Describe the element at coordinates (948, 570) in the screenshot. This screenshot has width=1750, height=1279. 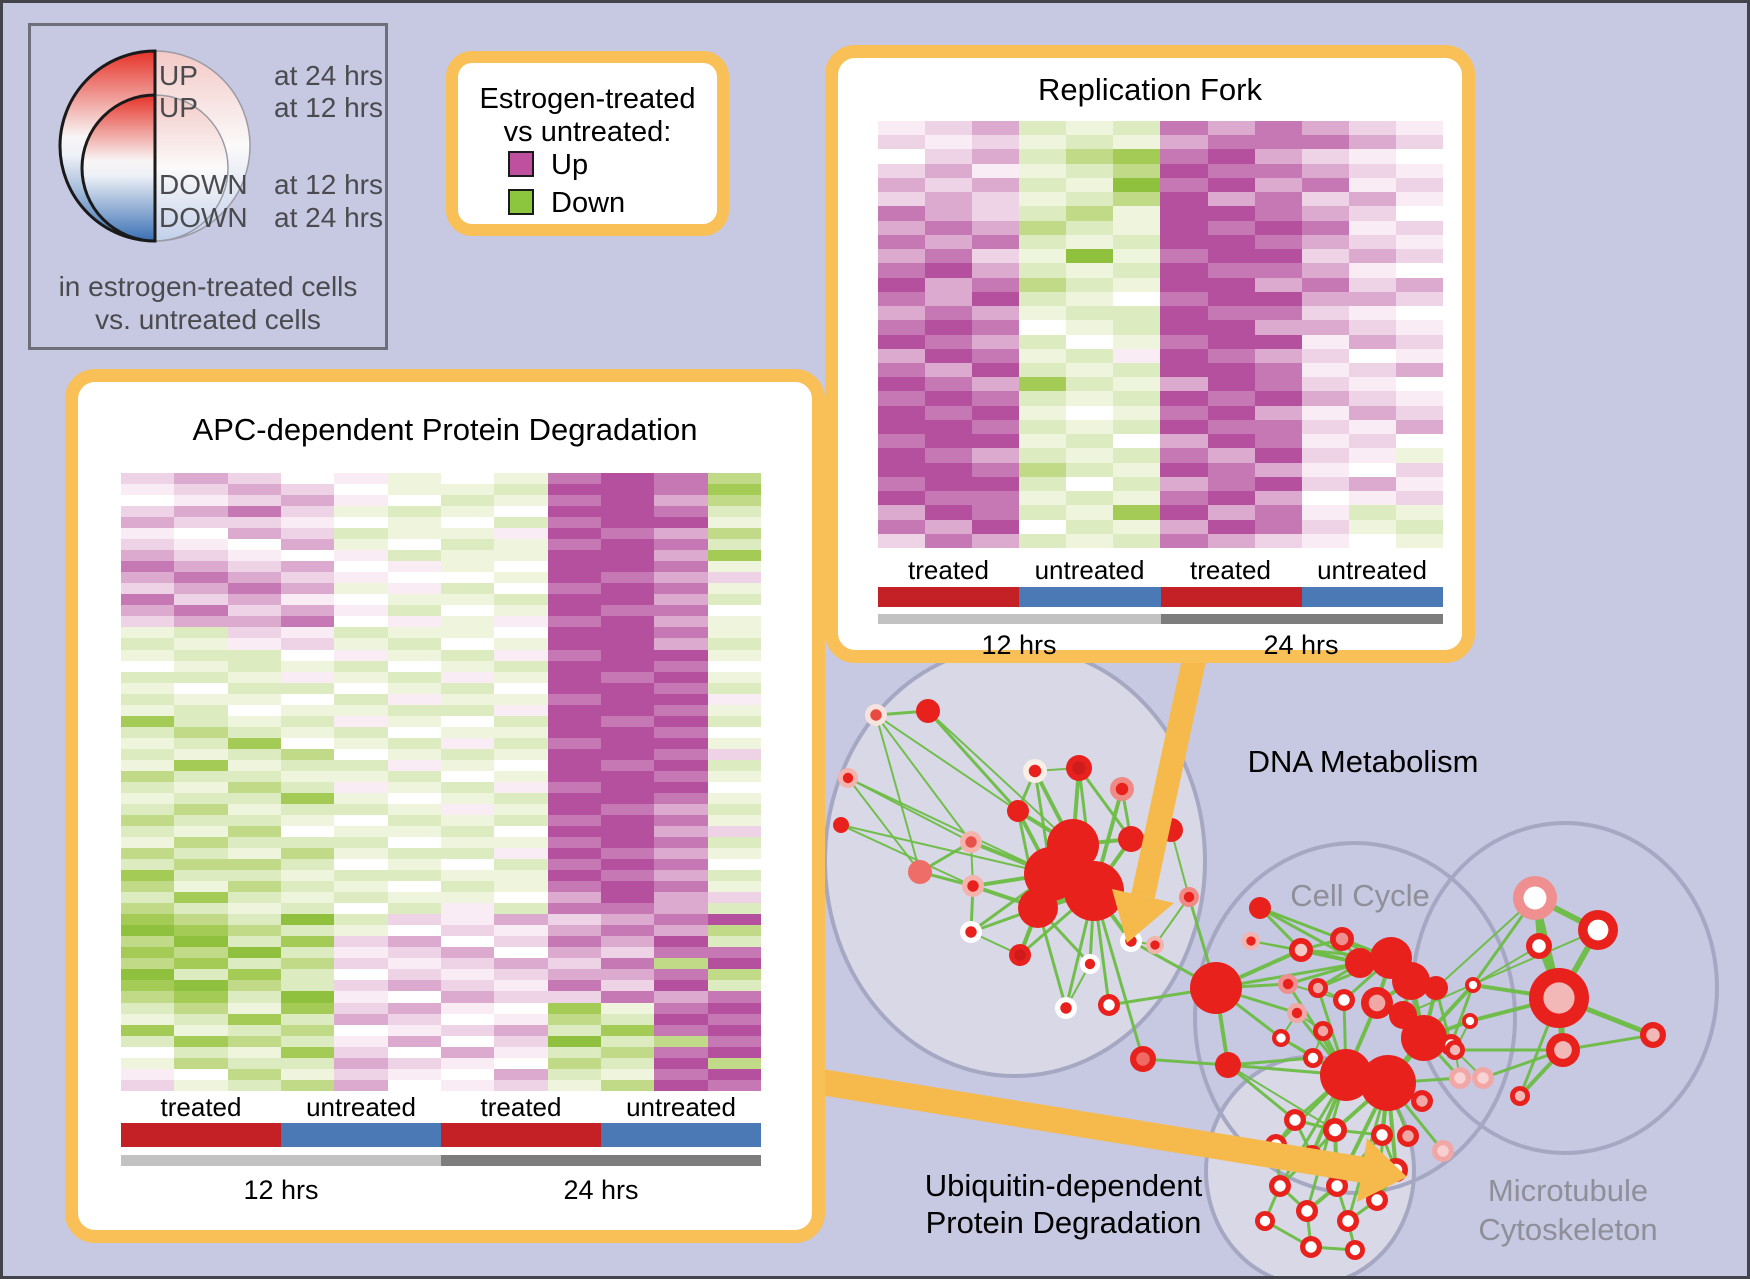
I see `rf-col-label: treated` at that location.